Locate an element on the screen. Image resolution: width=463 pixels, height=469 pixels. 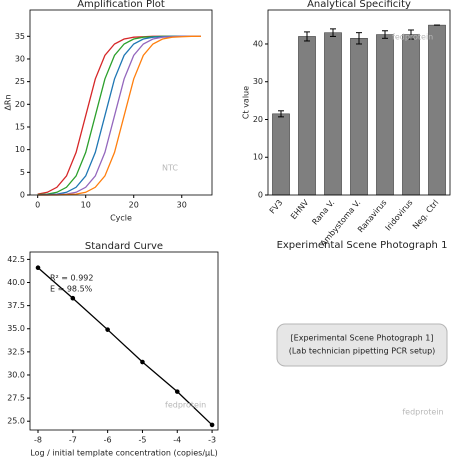
chart-title: Analytical Specificity is located at coordinates (359, 5).